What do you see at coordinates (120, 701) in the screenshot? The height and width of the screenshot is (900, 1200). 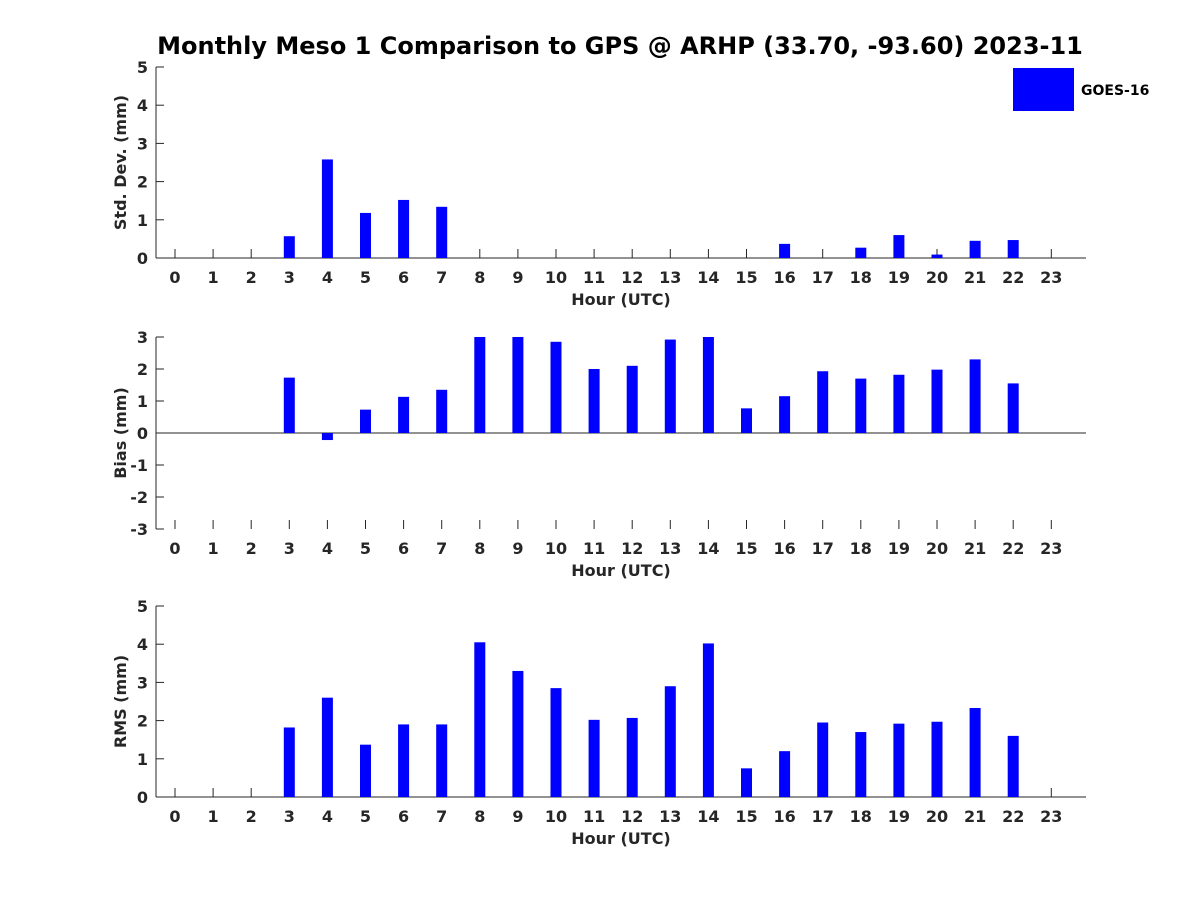 I see `y-axis-label: RMS (mm)` at bounding box center [120, 701].